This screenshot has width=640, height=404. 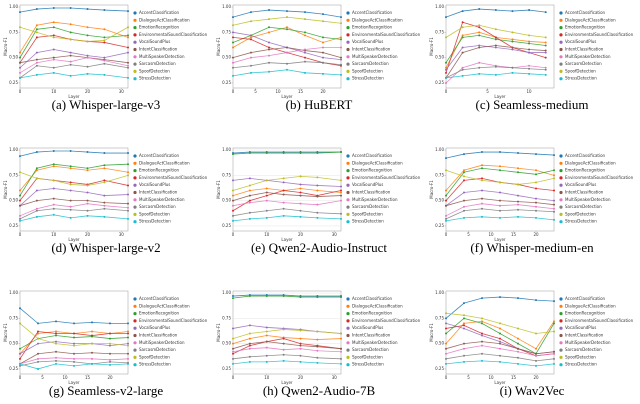 What do you see at coordinates (468, 234) in the screenshot?
I see `x-tick-label: 5` at bounding box center [468, 234].